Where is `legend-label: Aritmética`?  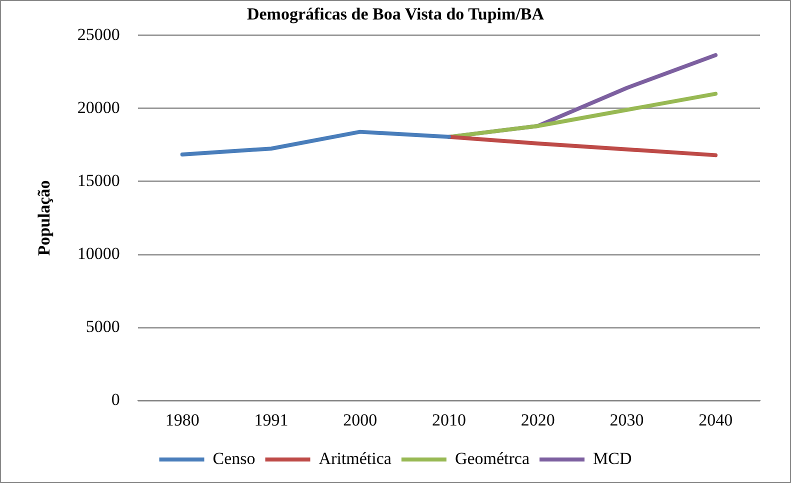 legend-label: Aritmética is located at coordinates (355, 458).